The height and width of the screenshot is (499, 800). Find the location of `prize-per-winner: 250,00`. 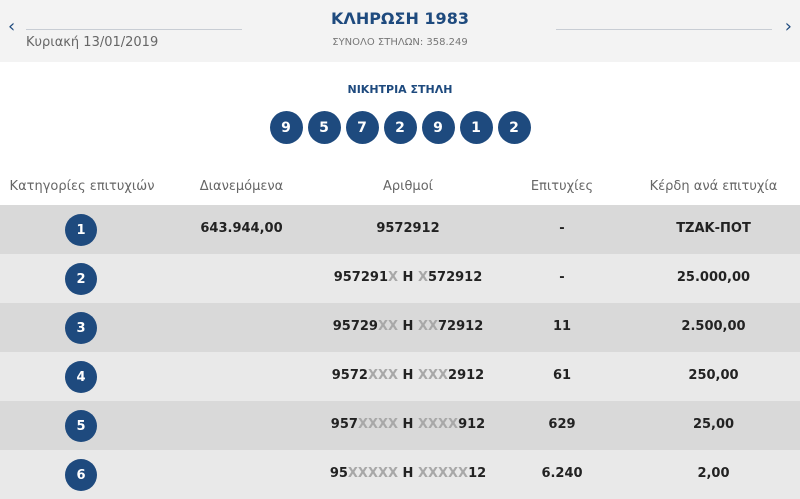

prize-per-winner: 250,00 is located at coordinates (713, 375).